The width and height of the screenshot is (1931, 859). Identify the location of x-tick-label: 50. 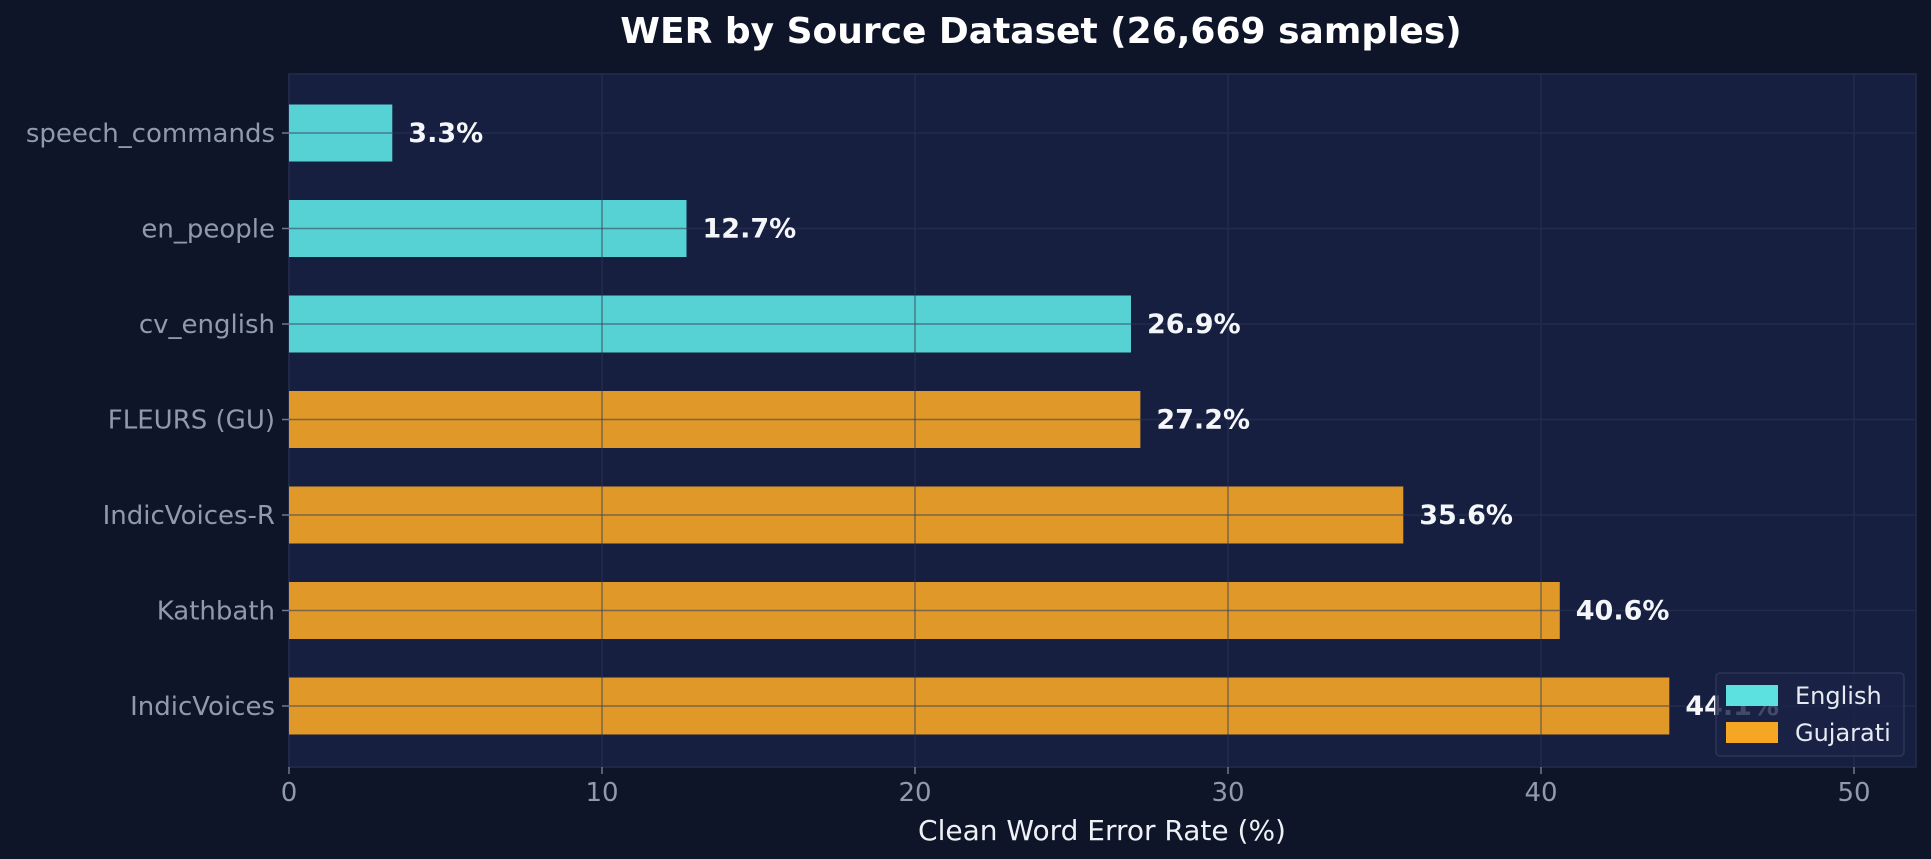
(1853, 793).